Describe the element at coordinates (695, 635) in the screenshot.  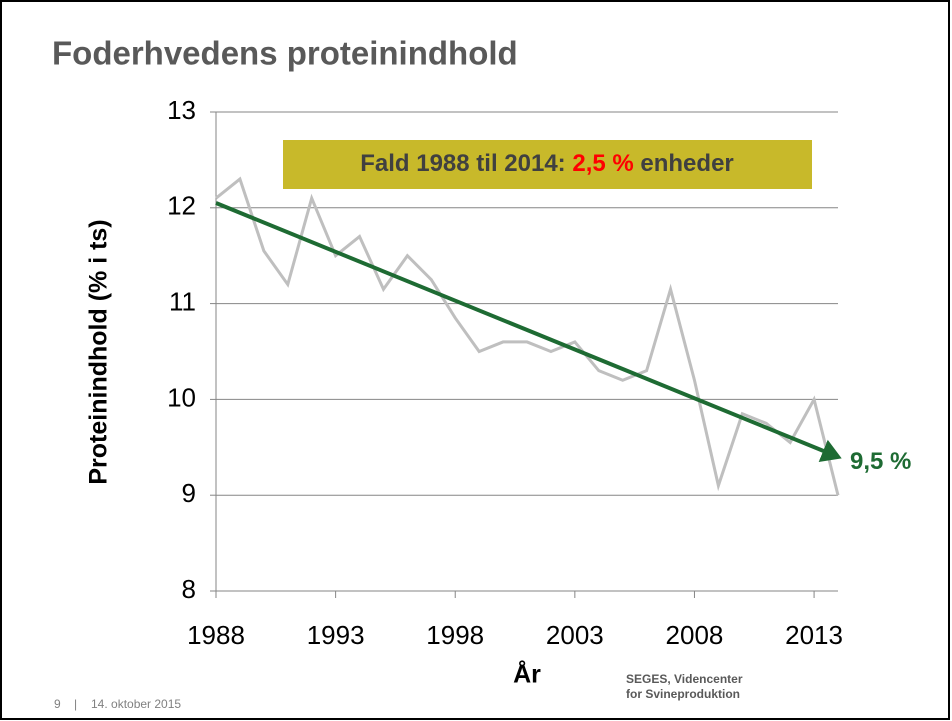
I see `x-tick-label: 2008` at that location.